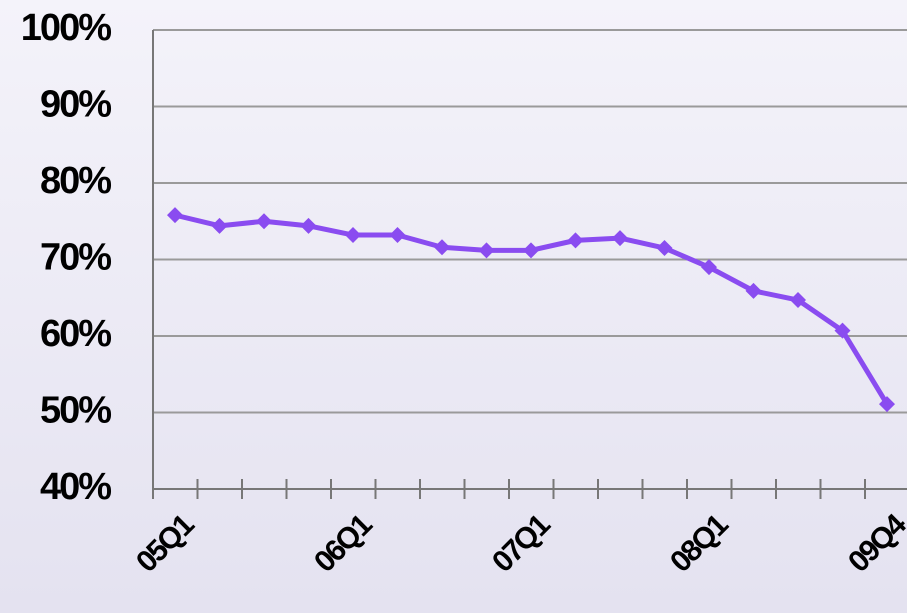  Describe the element at coordinates (75, 487) in the screenshot. I see `y-tick-label: 40%` at that location.